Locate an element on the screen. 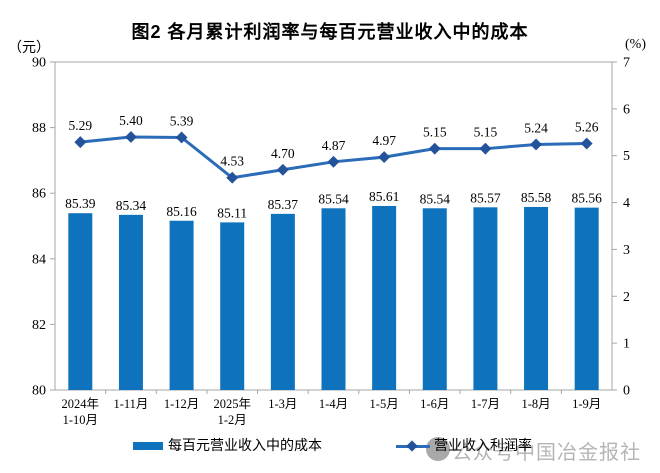 Image resolution: width=660 pixels, height=473 pixels. right-axis-tick-label: 5 is located at coordinates (626, 156).